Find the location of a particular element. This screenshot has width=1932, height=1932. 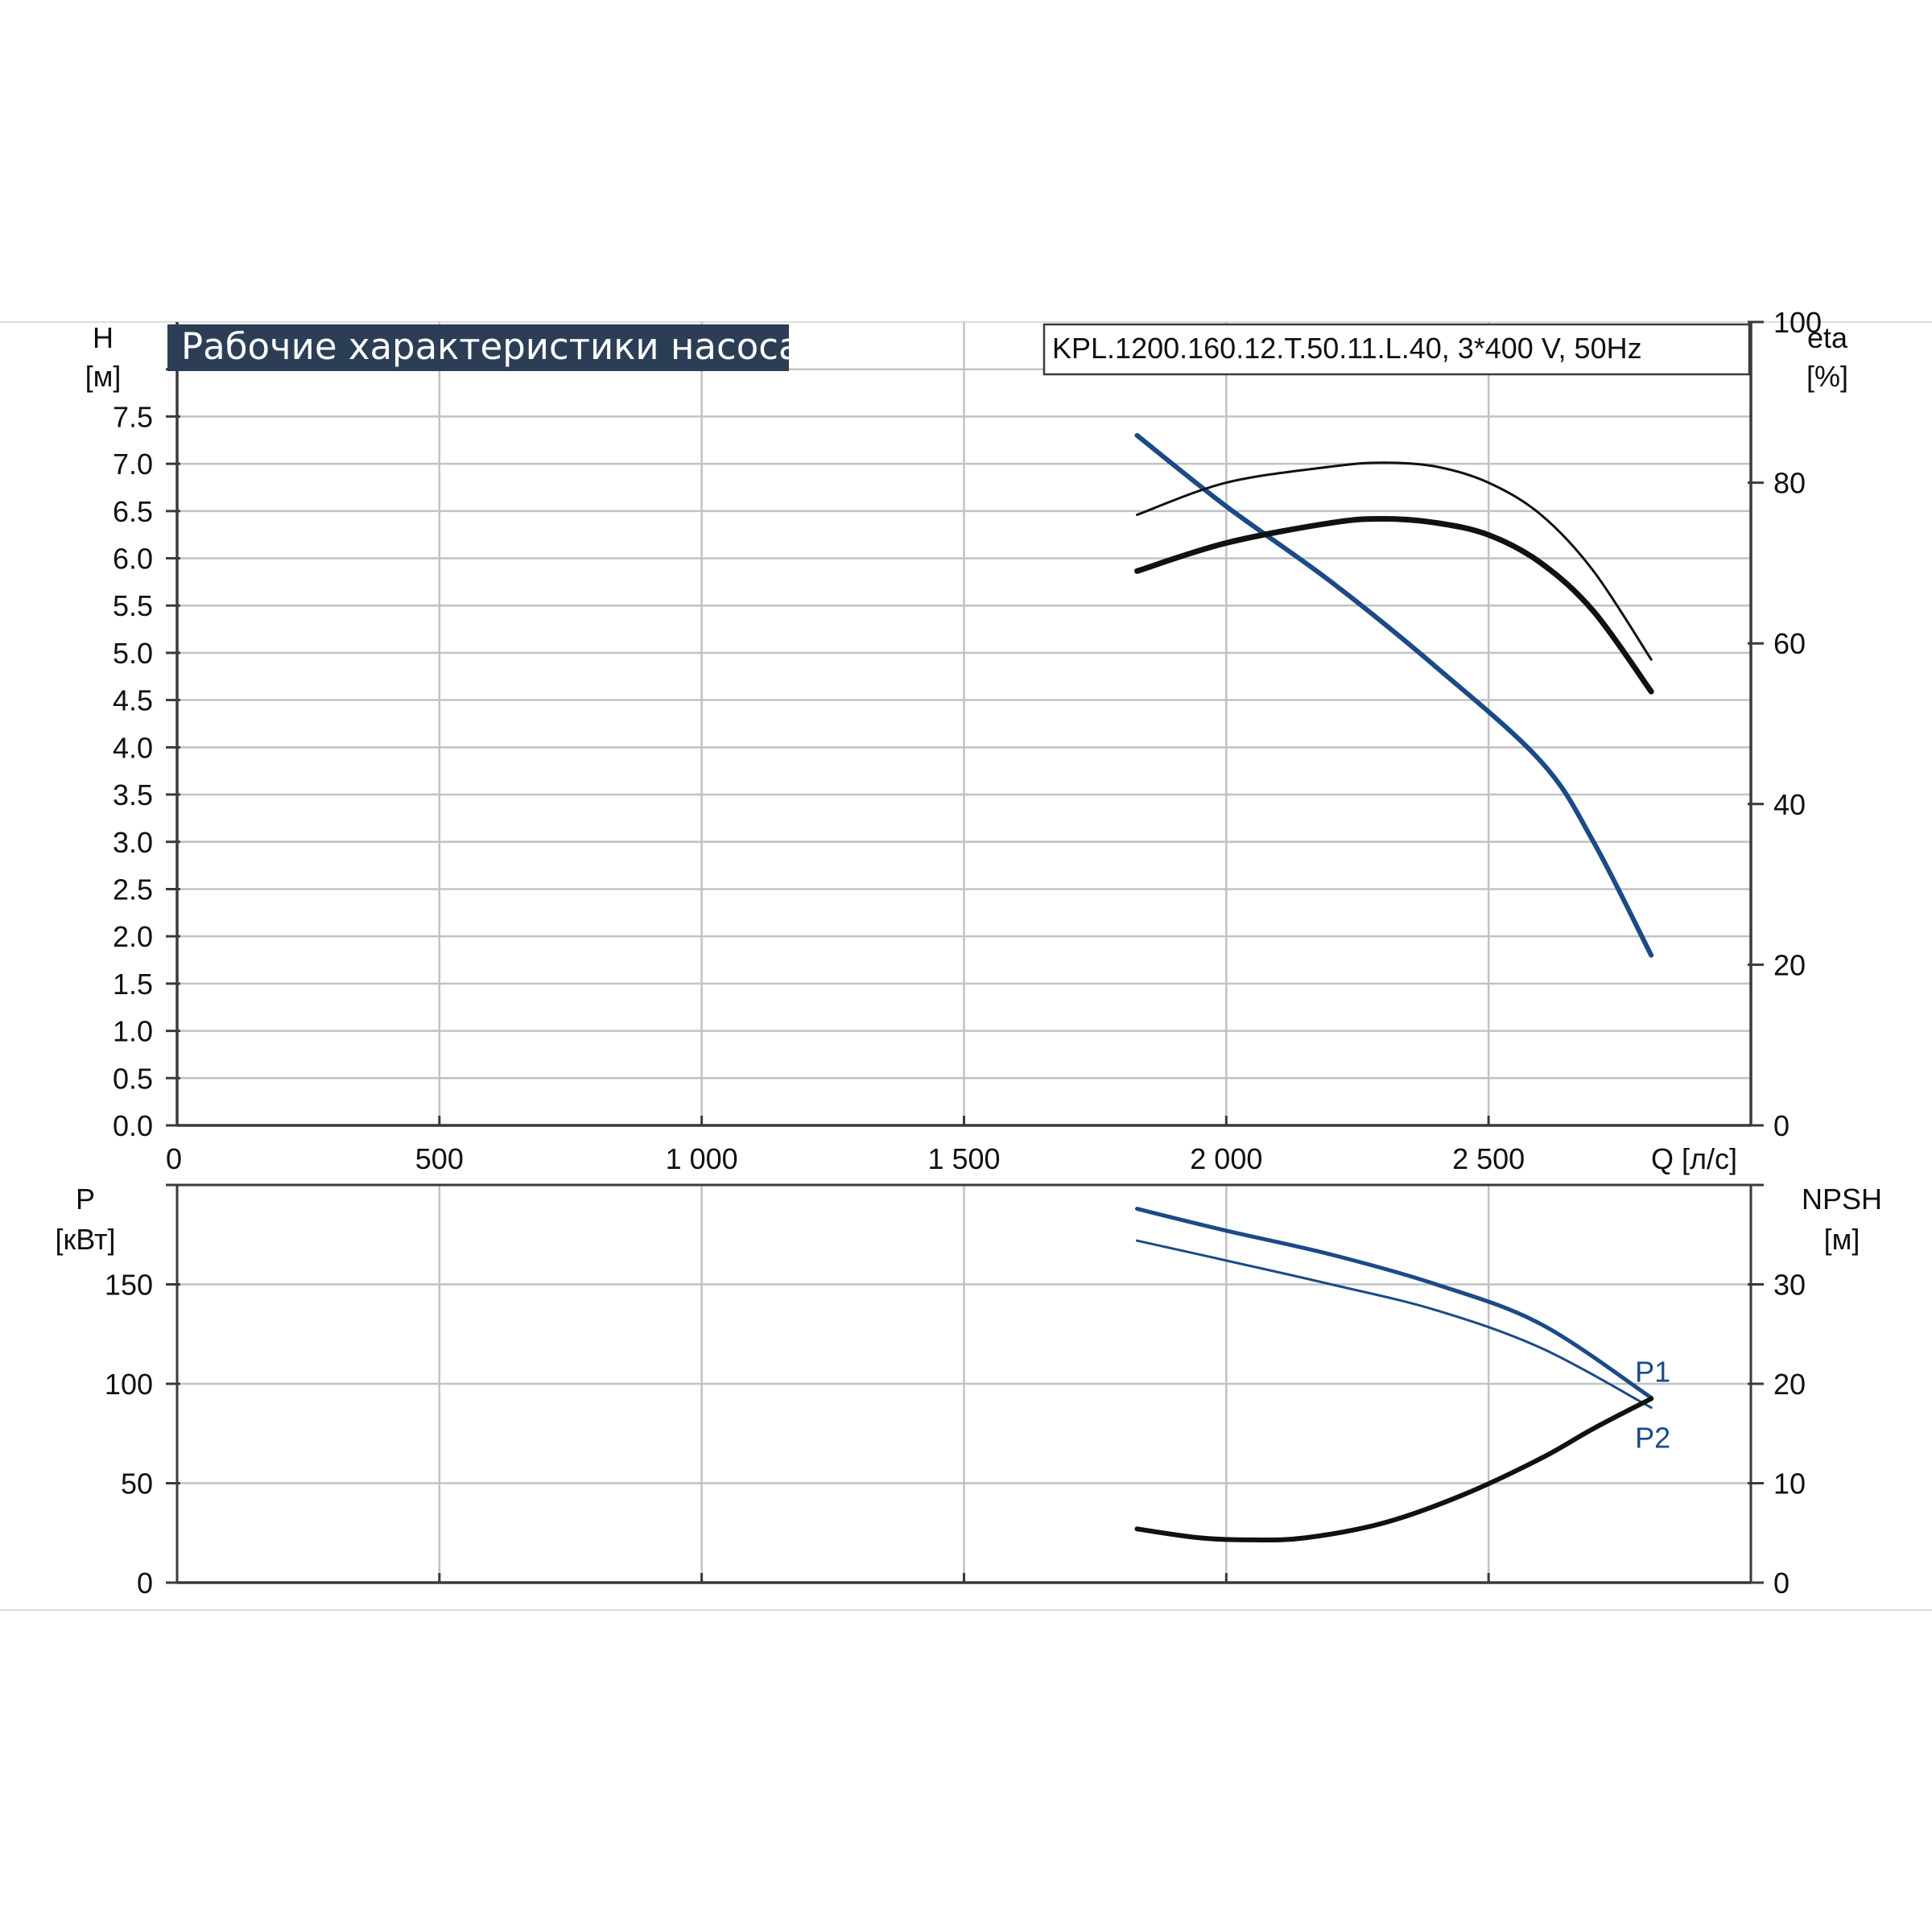

top-left-tick-label: 4.5 is located at coordinates (133, 700).